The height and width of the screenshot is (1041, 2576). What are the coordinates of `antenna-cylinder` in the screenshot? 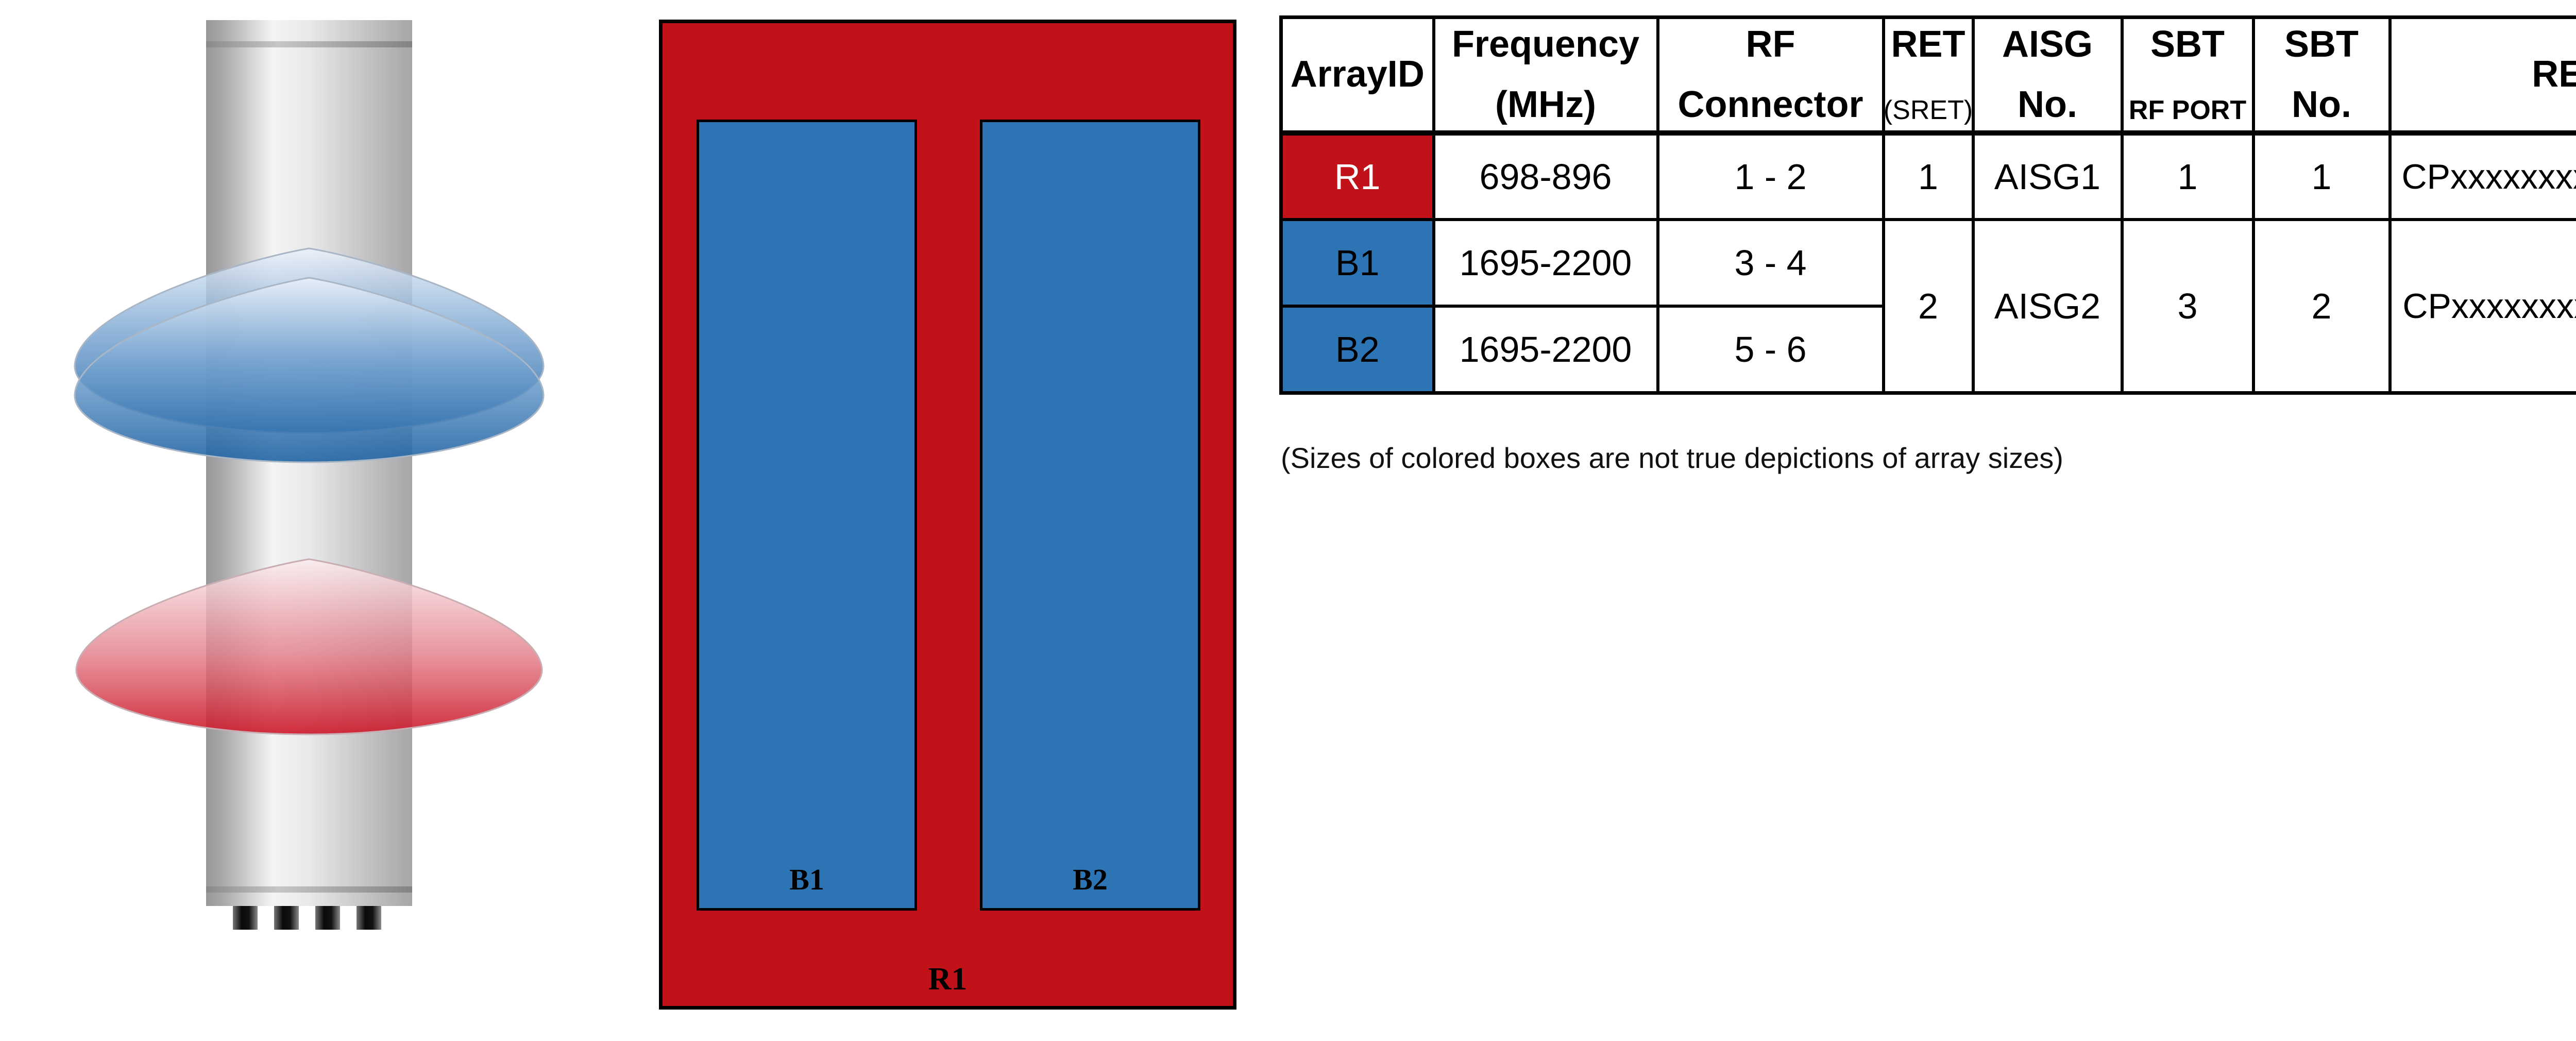 It's located at (309, 463).